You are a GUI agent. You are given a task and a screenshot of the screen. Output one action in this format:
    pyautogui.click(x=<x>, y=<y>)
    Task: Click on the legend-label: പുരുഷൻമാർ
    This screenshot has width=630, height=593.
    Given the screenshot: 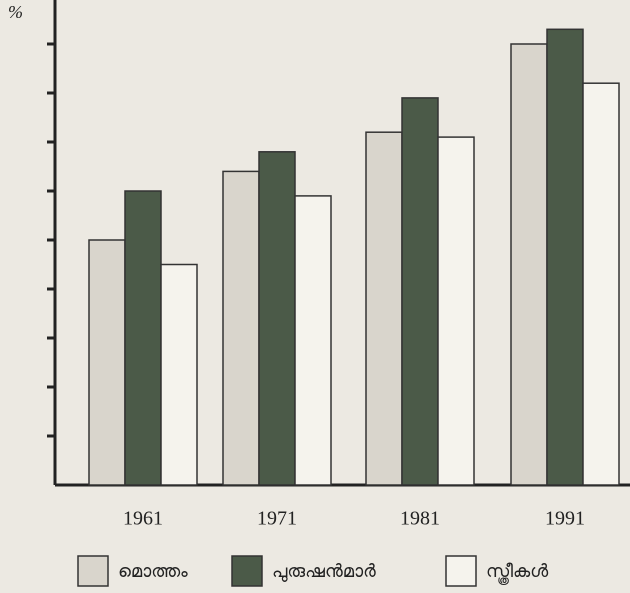 What is the action you would take?
    pyautogui.click(x=324, y=571)
    